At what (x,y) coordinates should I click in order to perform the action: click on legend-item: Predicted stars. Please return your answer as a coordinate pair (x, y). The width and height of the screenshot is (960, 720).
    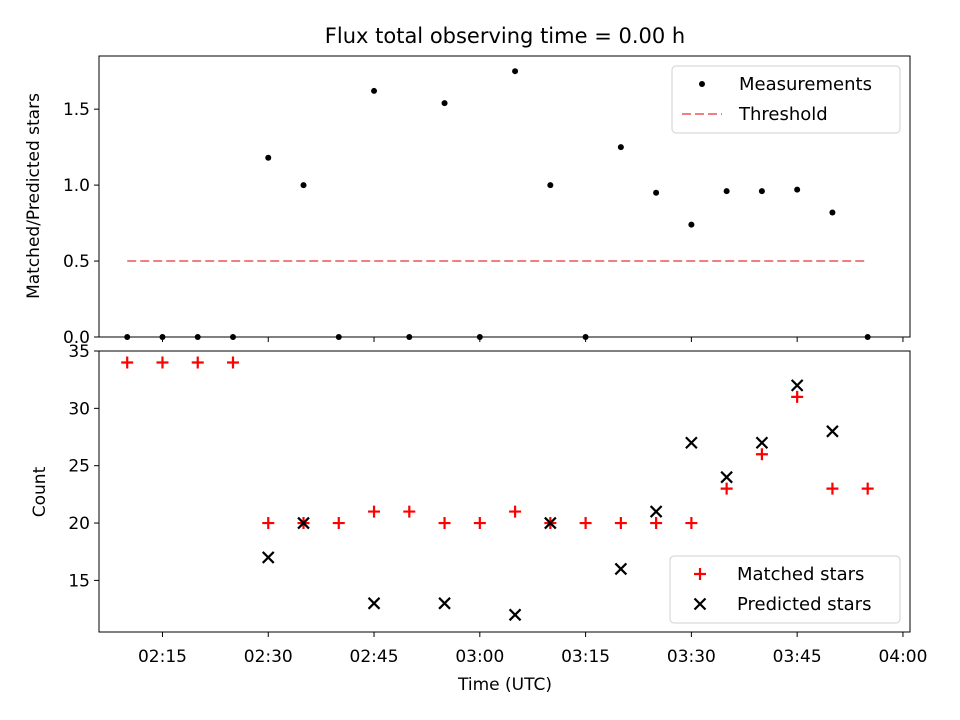
    Looking at the image, I should click on (782, 604).